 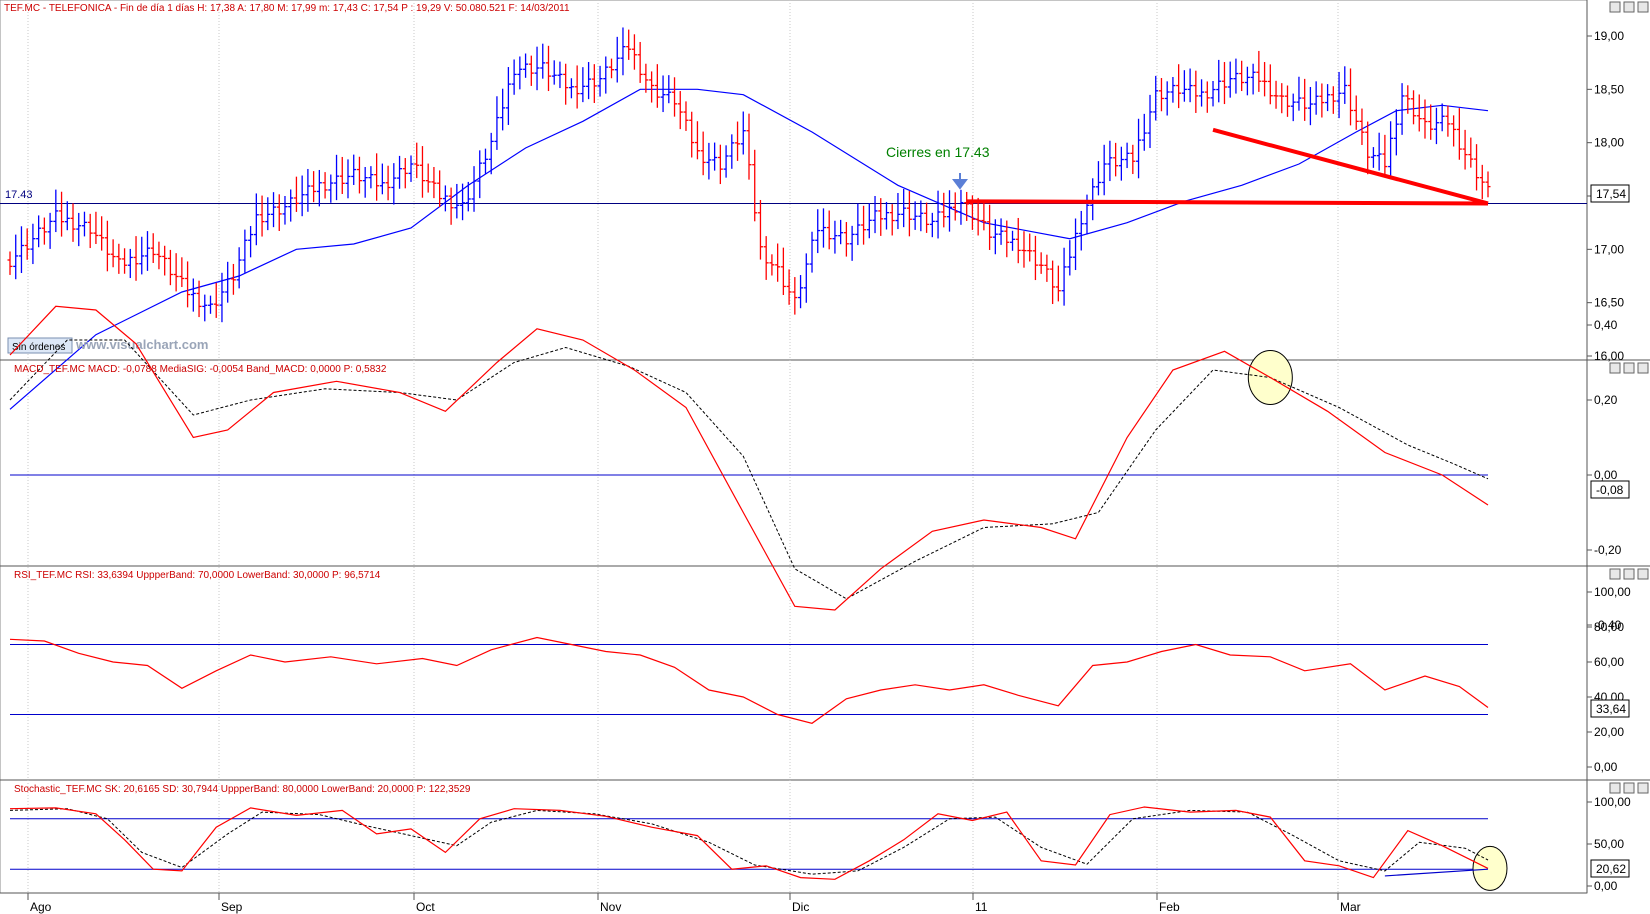 What do you see at coordinates (610, 907) in the screenshot?
I see `x-tick-label: Nov` at bounding box center [610, 907].